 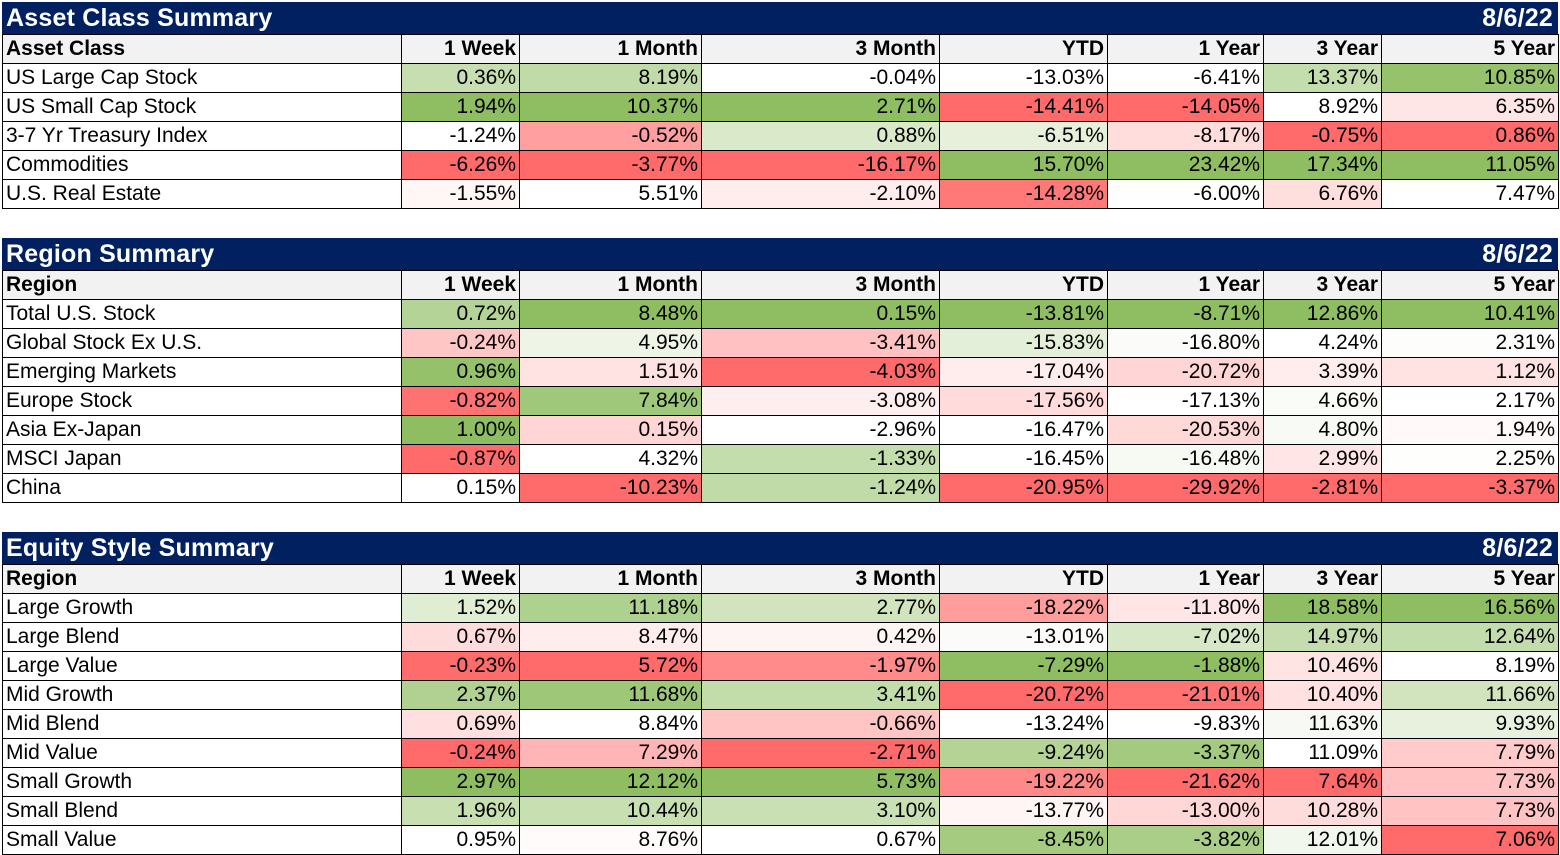 I want to click on value-cell: 9.93%, so click(x=1470, y=724).